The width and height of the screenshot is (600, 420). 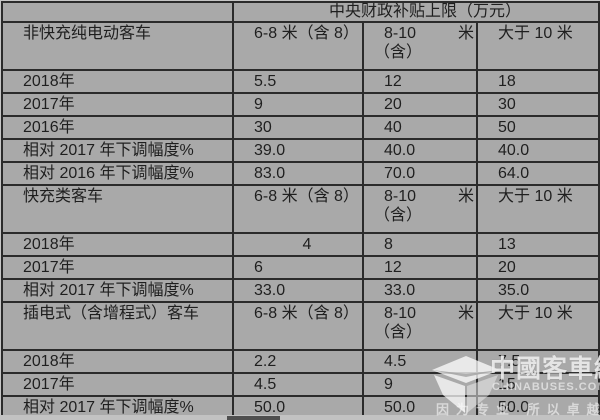 I want to click on table-row: 2017年 4.5 9 15, so click(x=300, y=385).